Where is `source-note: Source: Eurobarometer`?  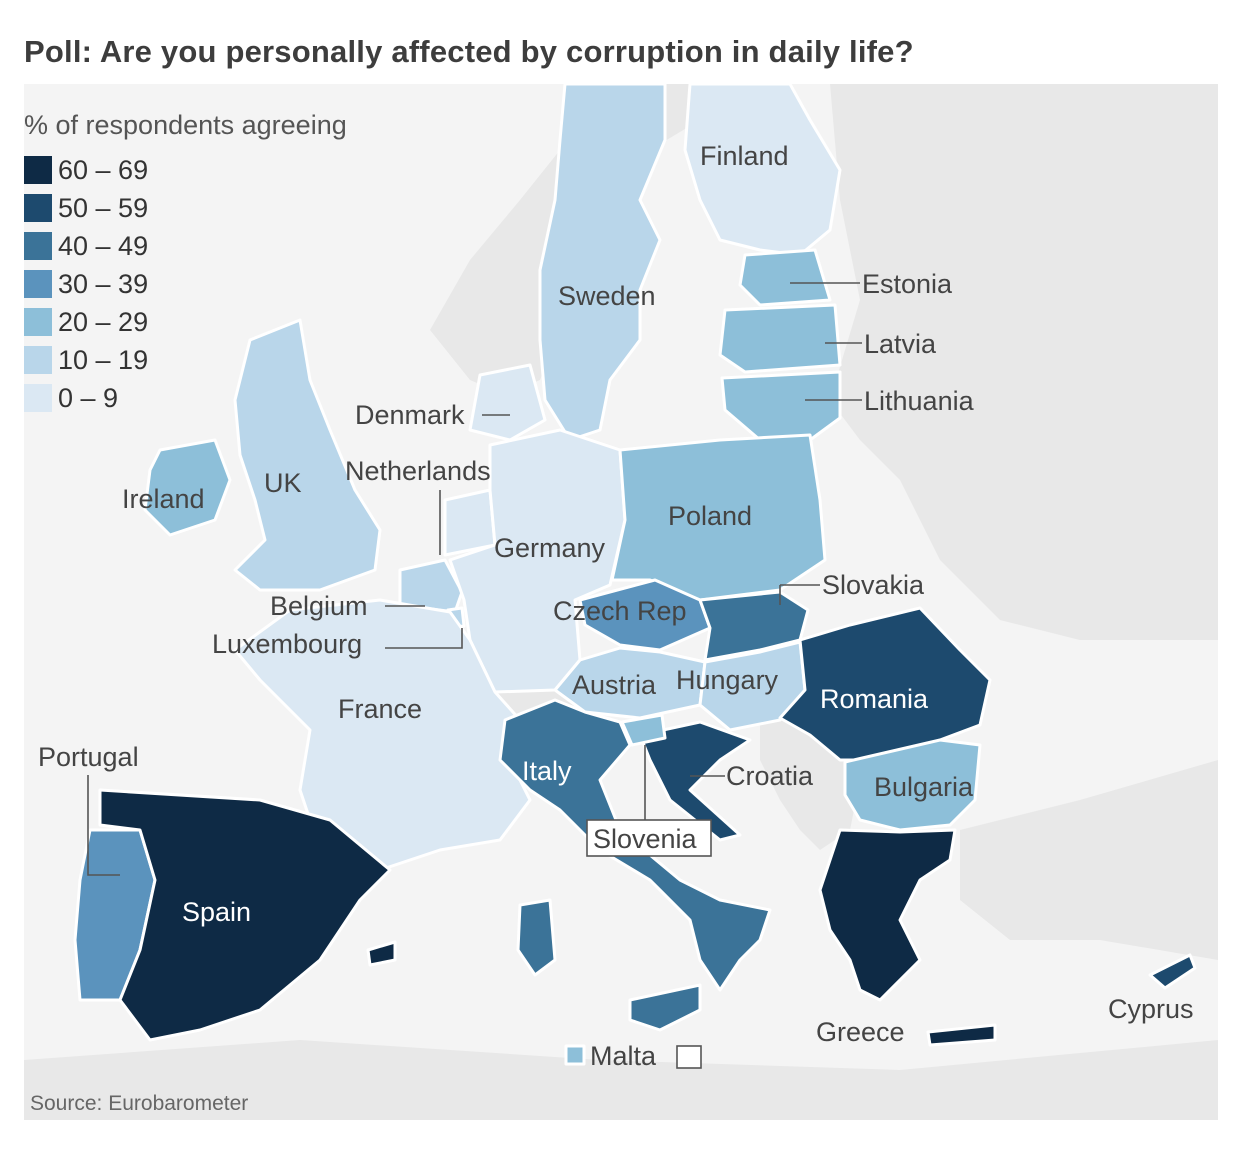
source-note: Source: Eurobarometer is located at coordinates (139, 1103).